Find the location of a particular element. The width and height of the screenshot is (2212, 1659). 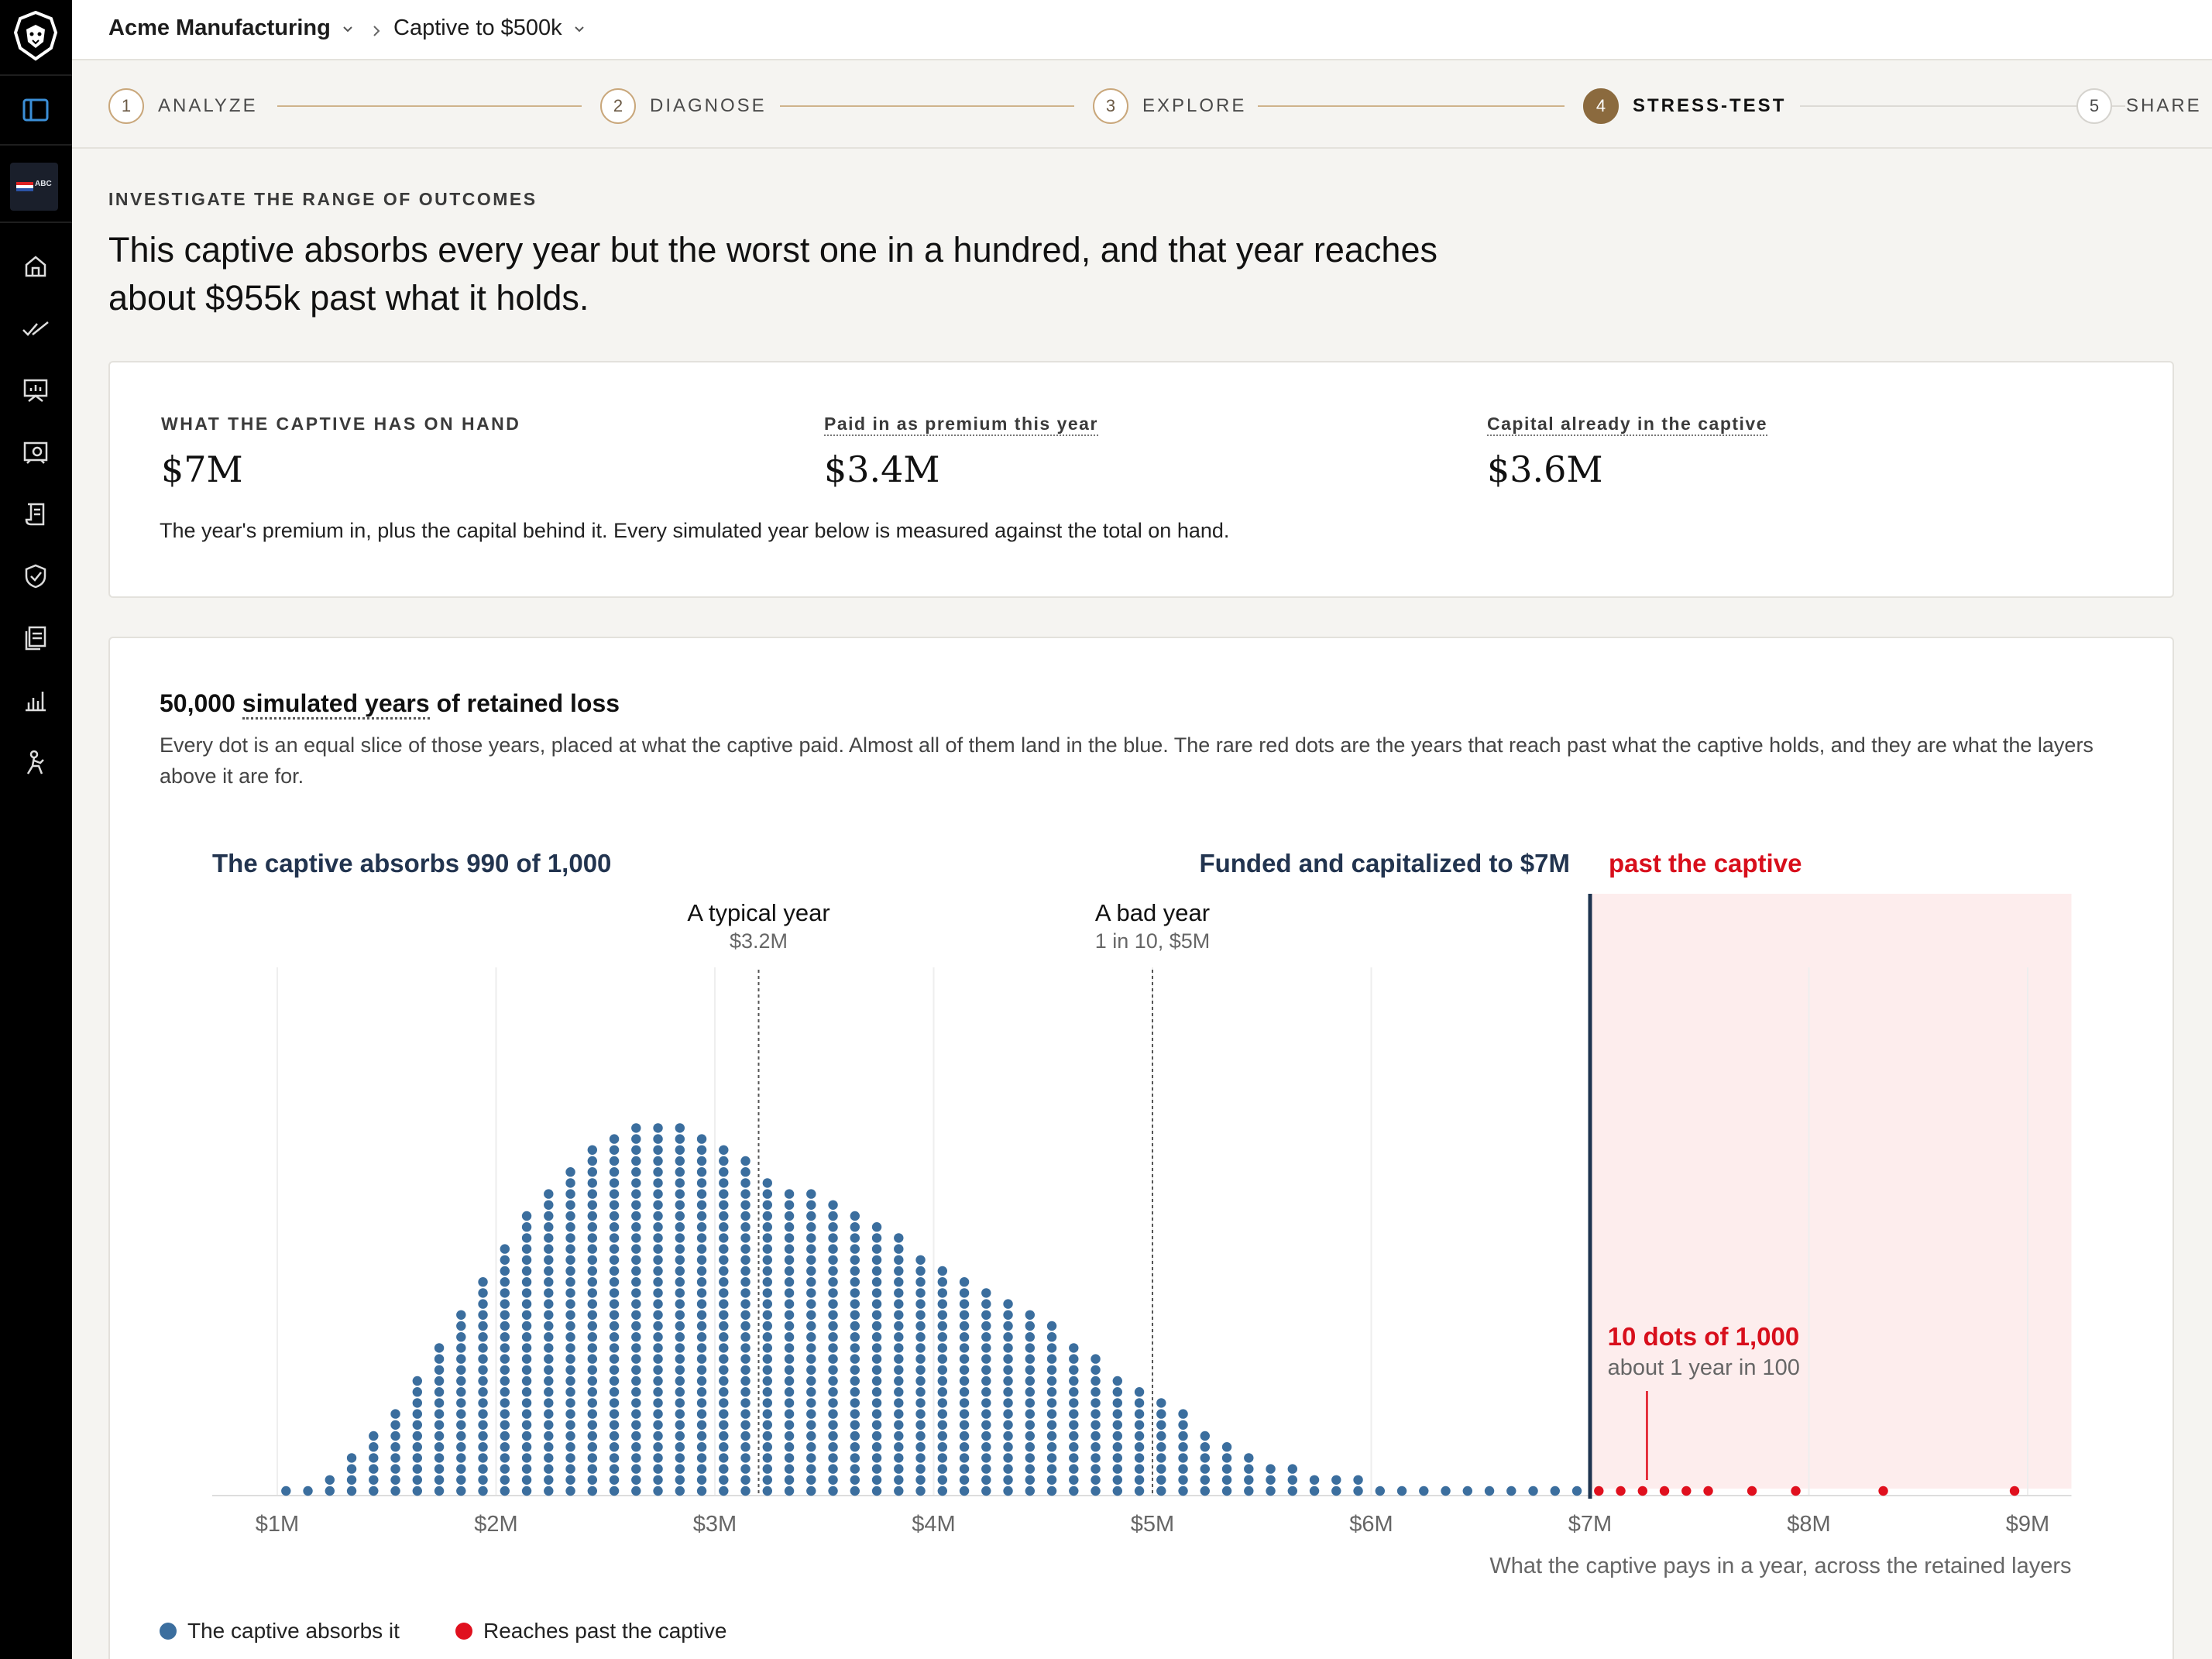

company-chip: ABC is located at coordinates (34, 187).